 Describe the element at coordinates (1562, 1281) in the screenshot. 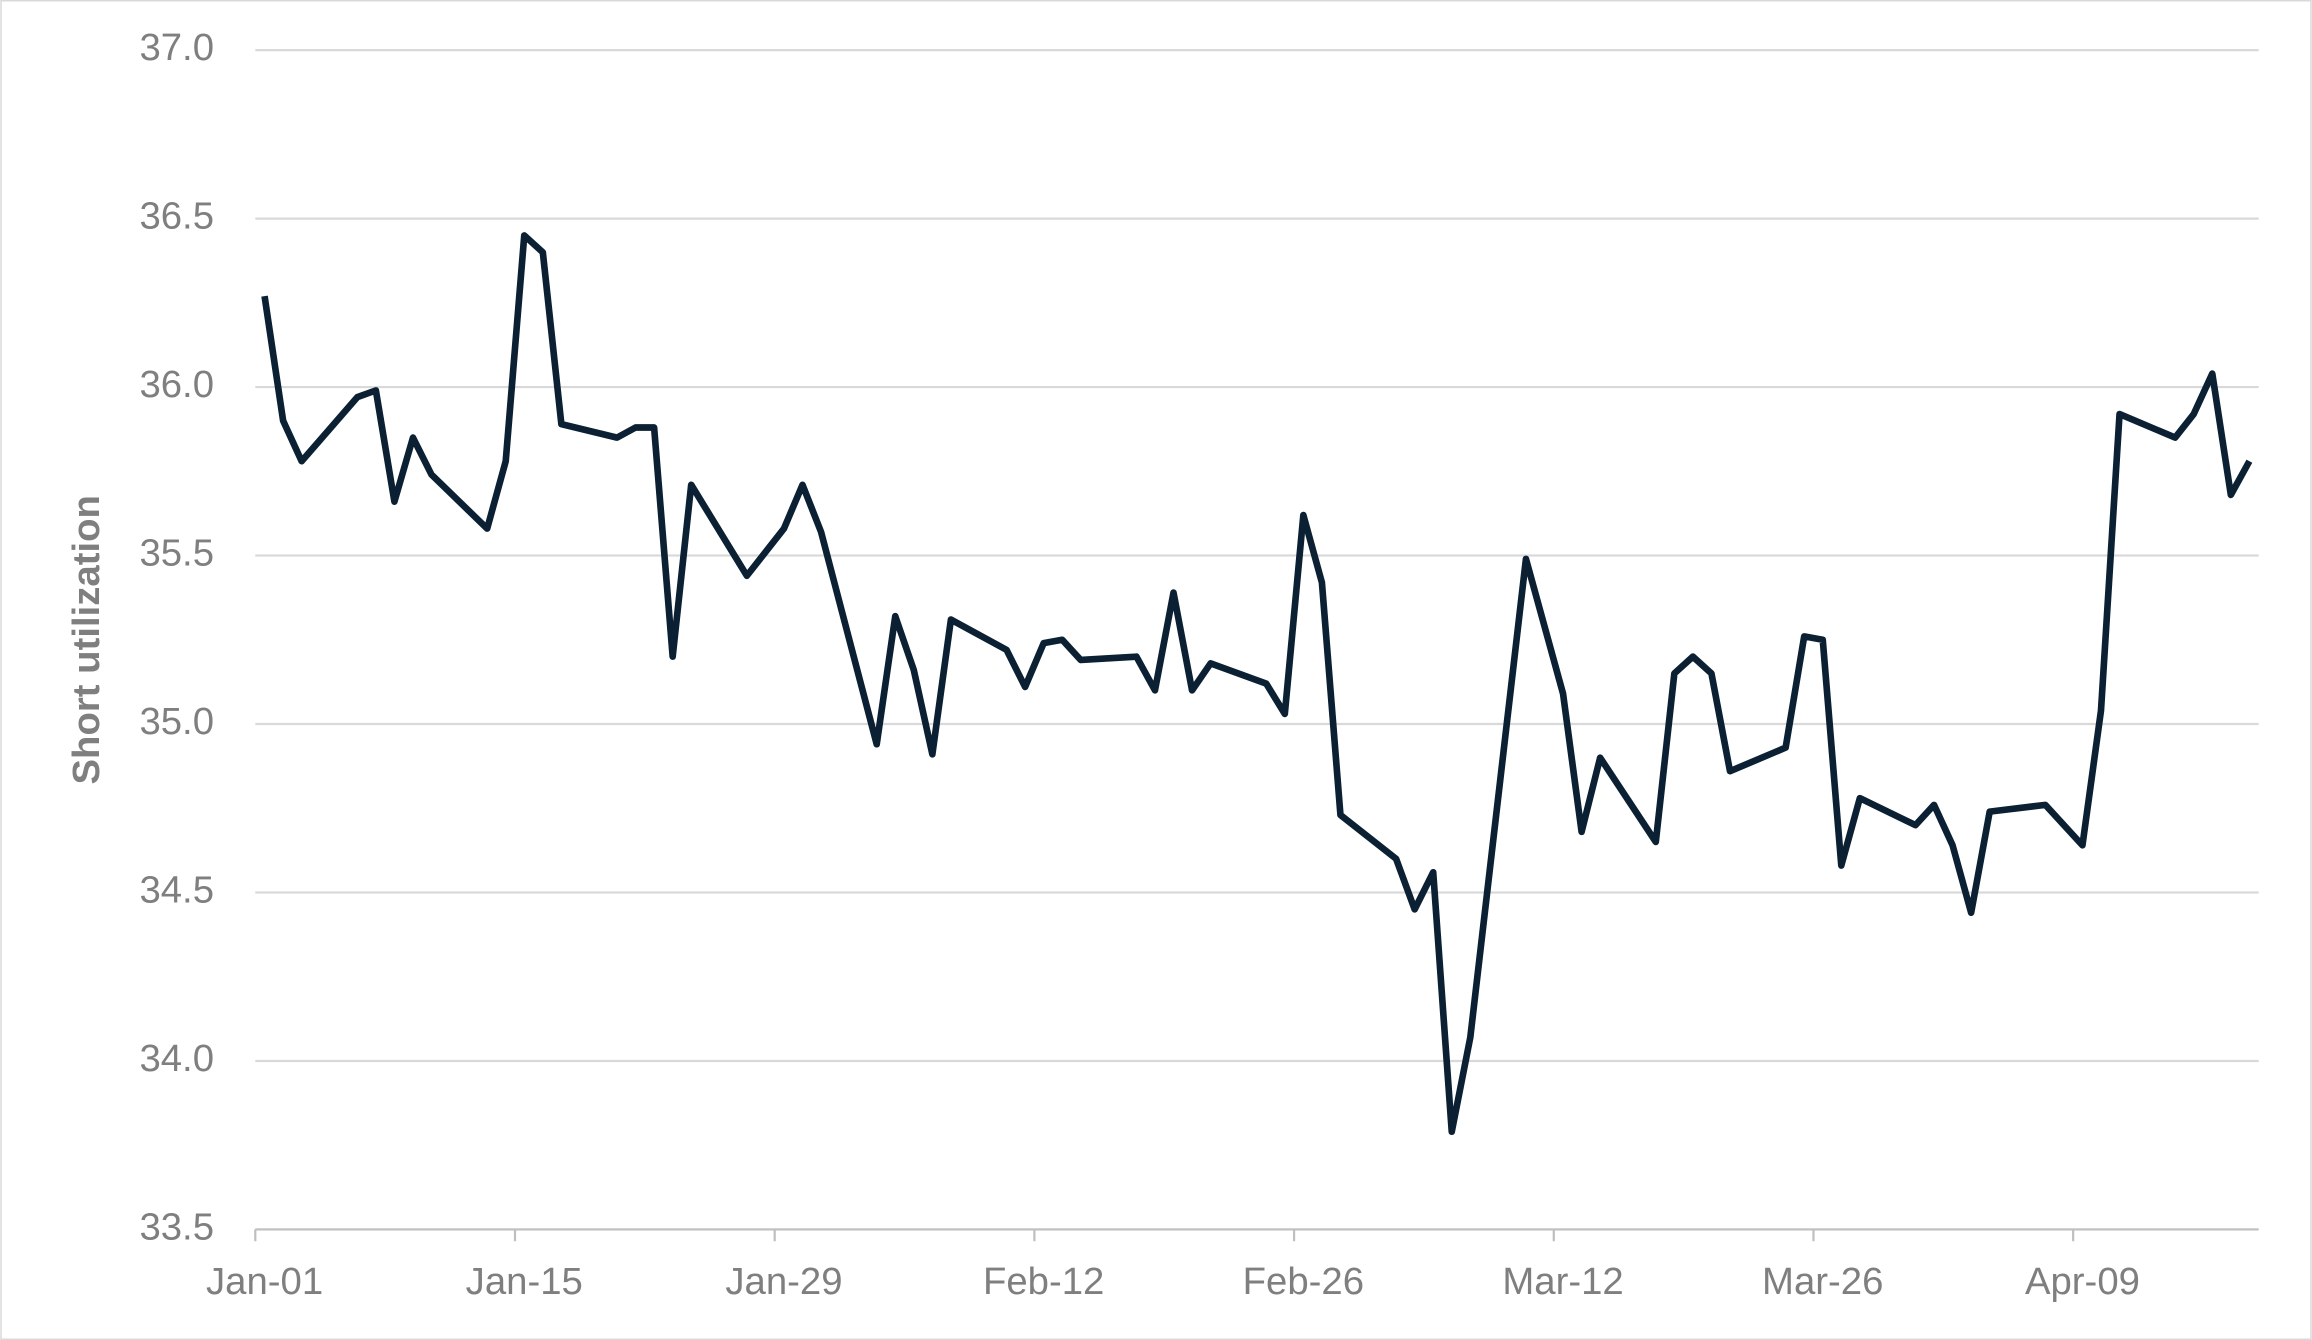

I see `x-tick-label: Mar-12` at that location.